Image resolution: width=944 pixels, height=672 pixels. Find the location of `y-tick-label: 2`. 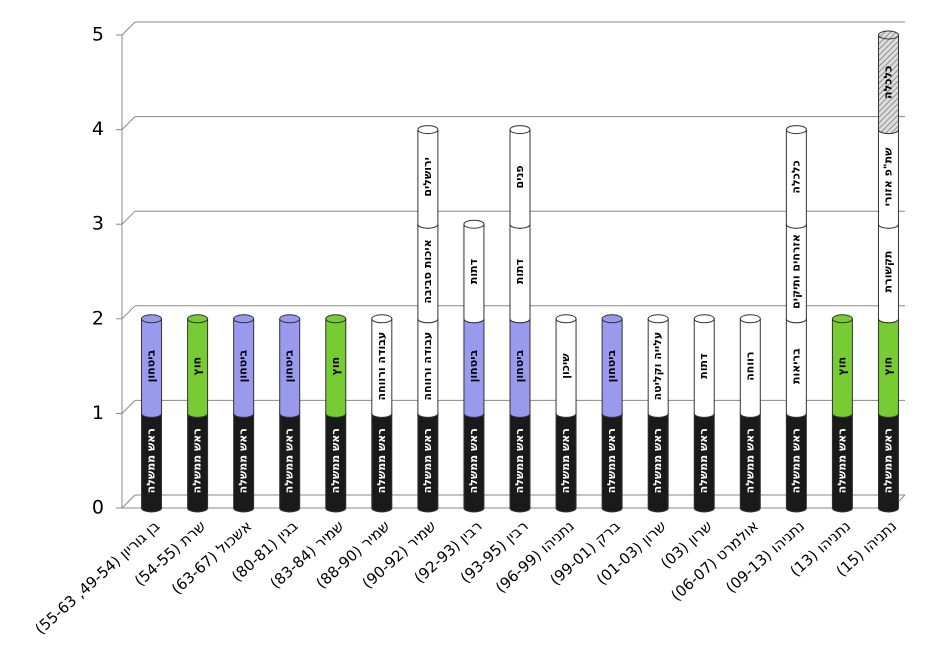

y-tick-label: 2 is located at coordinates (98, 318).